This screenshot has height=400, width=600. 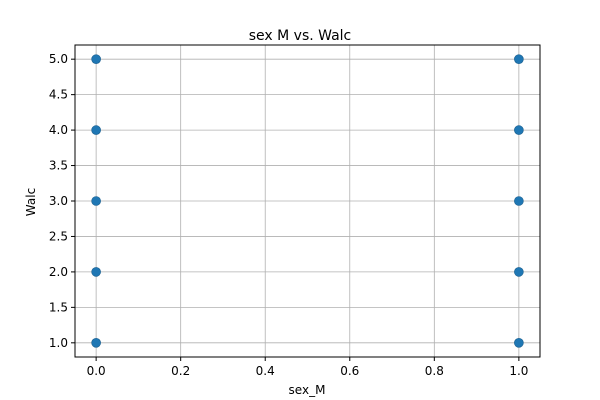 I want to click on y-axis-label: Walc, so click(x=31, y=202).